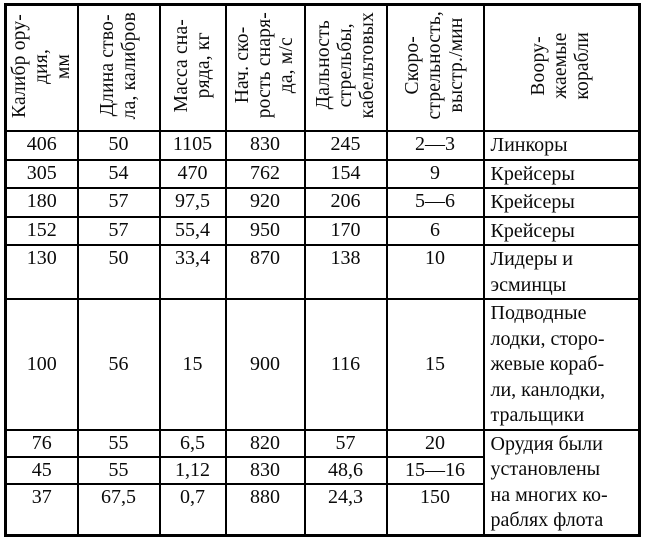 Image resolution: width=650 pixels, height=537 pixels. Describe the element at coordinates (118, 509) in the screenshot. I see `cell-barrel-length: 67,5` at that location.